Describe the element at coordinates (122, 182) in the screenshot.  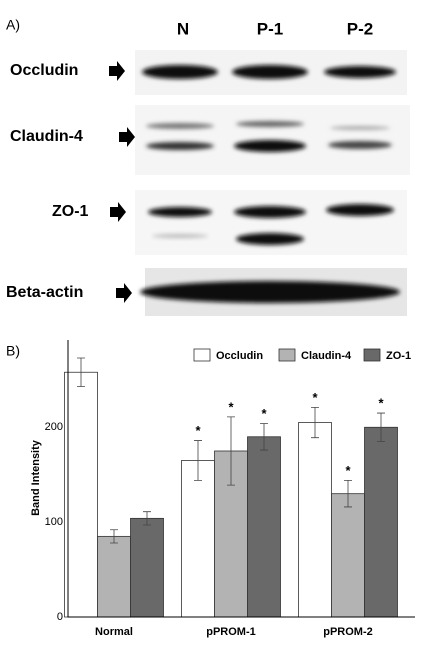
I see `arrows` at that location.